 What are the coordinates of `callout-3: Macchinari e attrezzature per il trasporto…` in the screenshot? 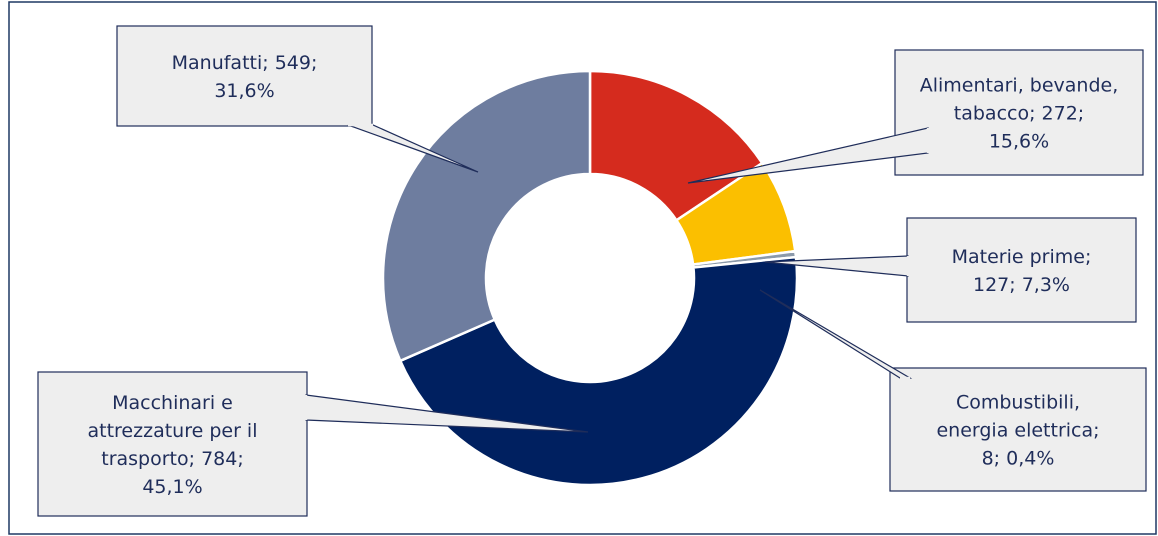 It's located at (313, 444).